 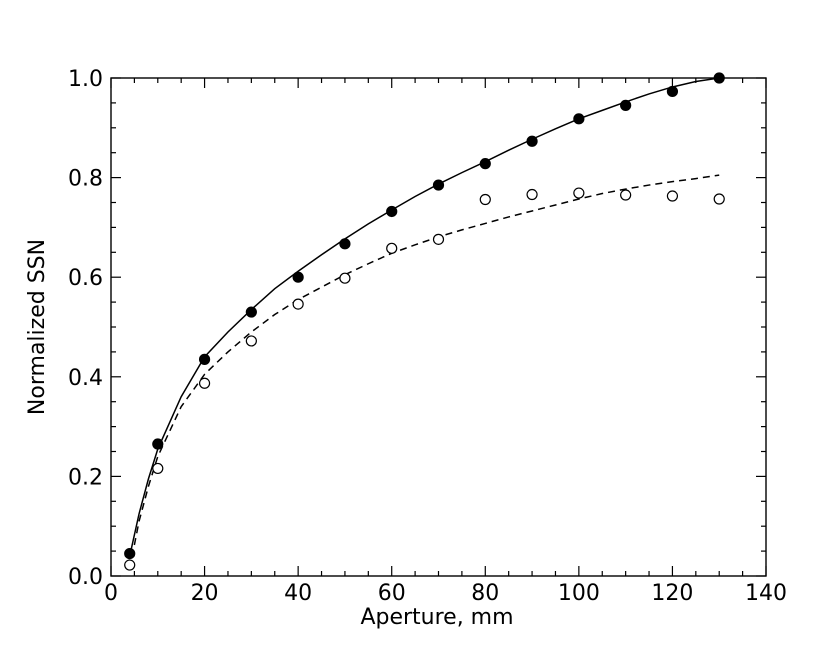 I want to click on y-tick-label: 0.0, so click(x=85, y=577).